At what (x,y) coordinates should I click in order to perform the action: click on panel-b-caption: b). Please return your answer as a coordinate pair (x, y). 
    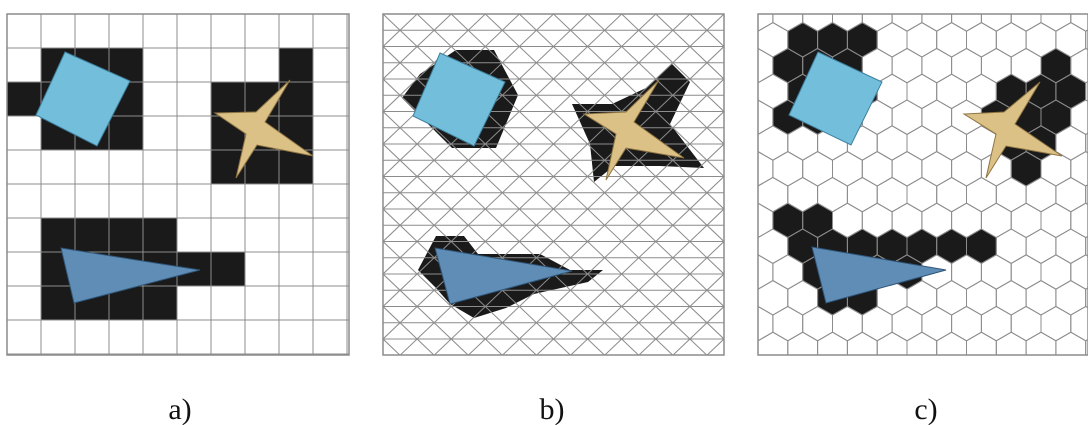
    Looking at the image, I should click on (552, 409).